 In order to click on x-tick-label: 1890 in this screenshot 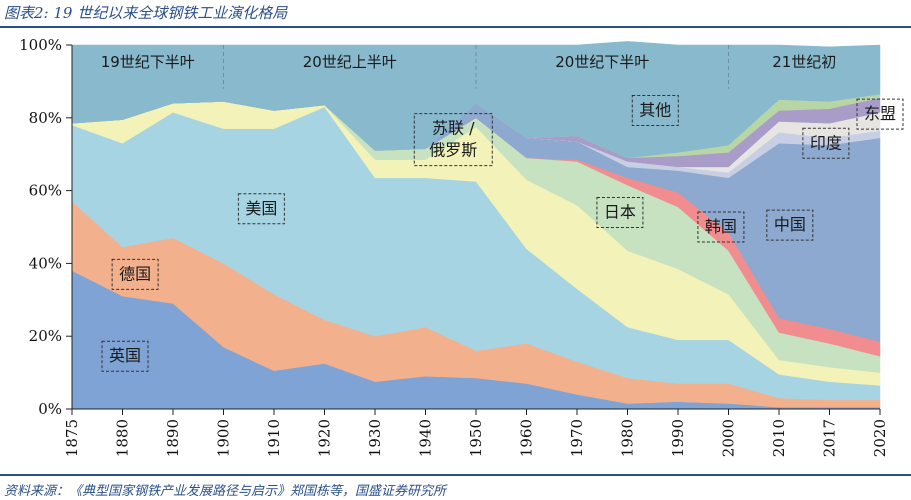, I will do `click(173, 438)`.